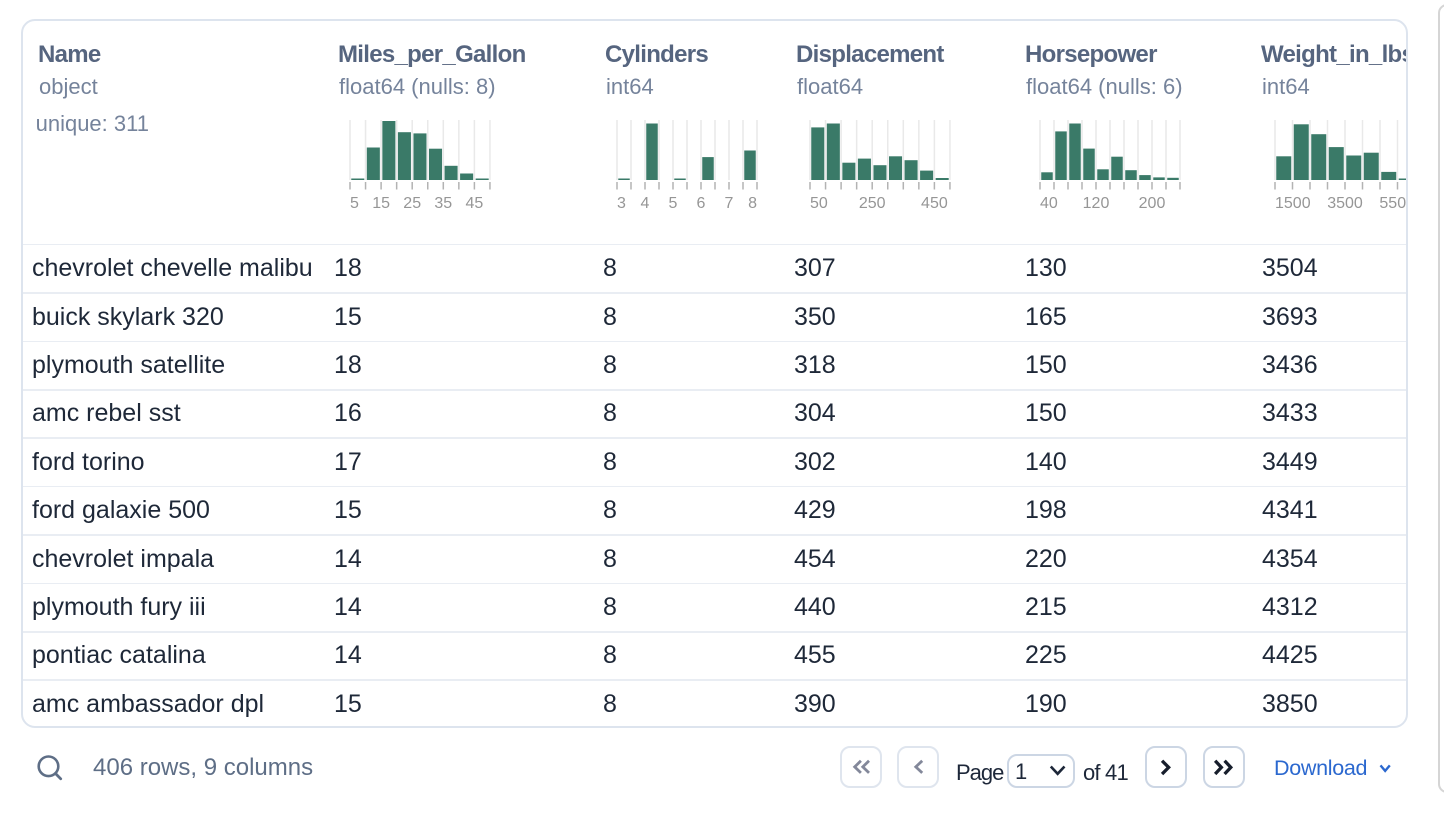 The image size is (1444, 816). What do you see at coordinates (752, 203) in the screenshot?
I see `svg-text: 8` at bounding box center [752, 203].